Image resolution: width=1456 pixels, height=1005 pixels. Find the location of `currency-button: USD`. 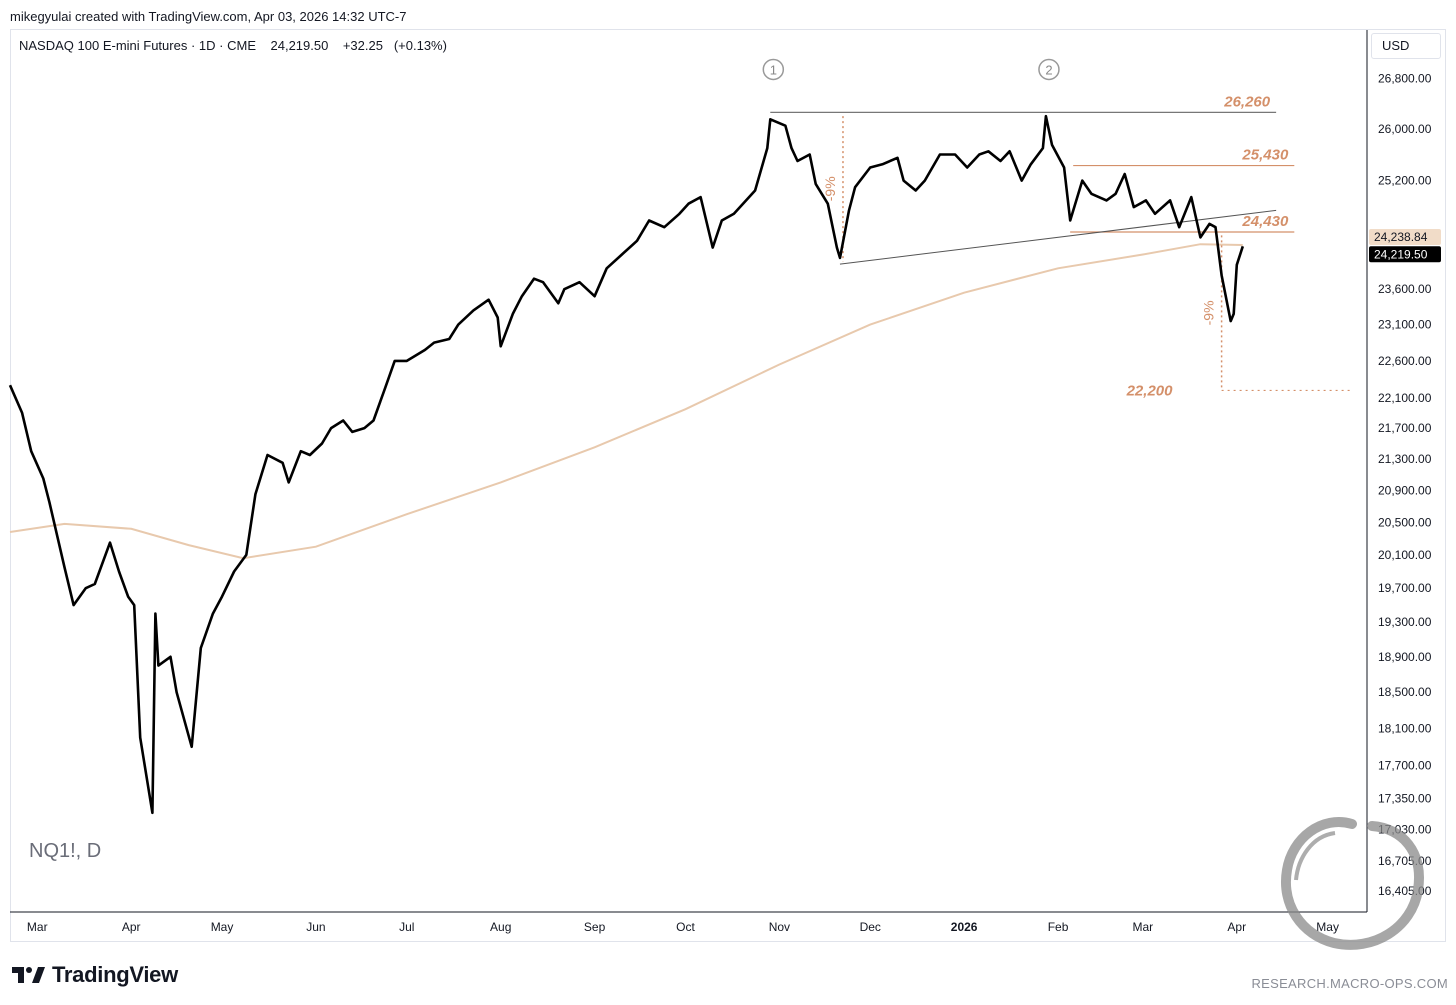

currency-button: USD is located at coordinates (1406, 46).